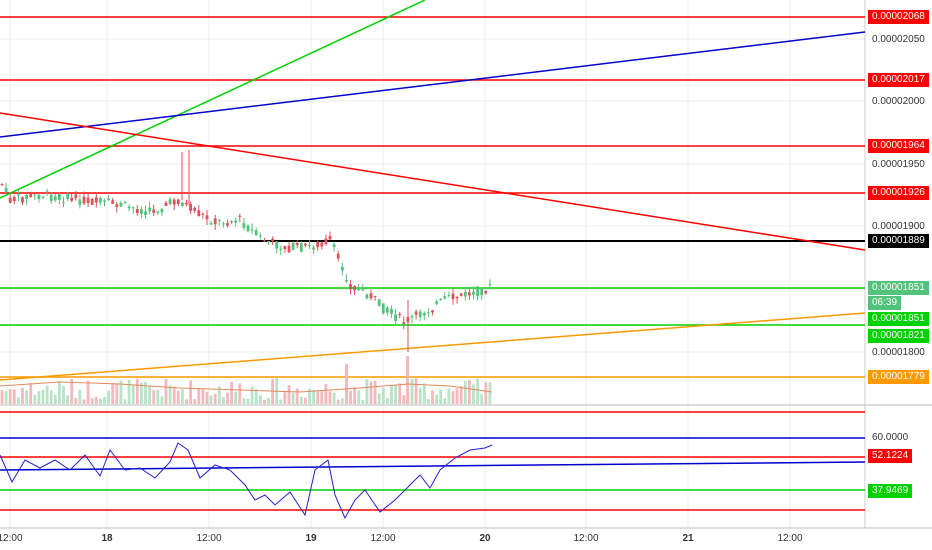 The image size is (932, 550). Describe the element at coordinates (898, 101) in the screenshot. I see `price-tick-label: 0.00002000` at that location.